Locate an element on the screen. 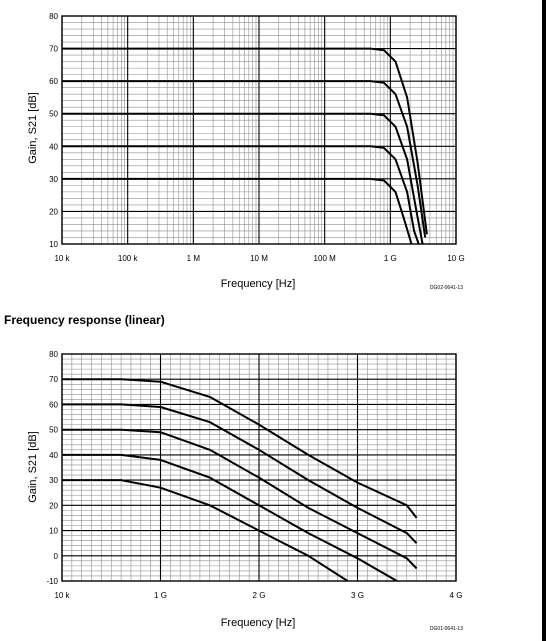 This screenshot has width=546, height=641. section-heading-wrapper: Frequency response (linear) is located at coordinates (84, 320).